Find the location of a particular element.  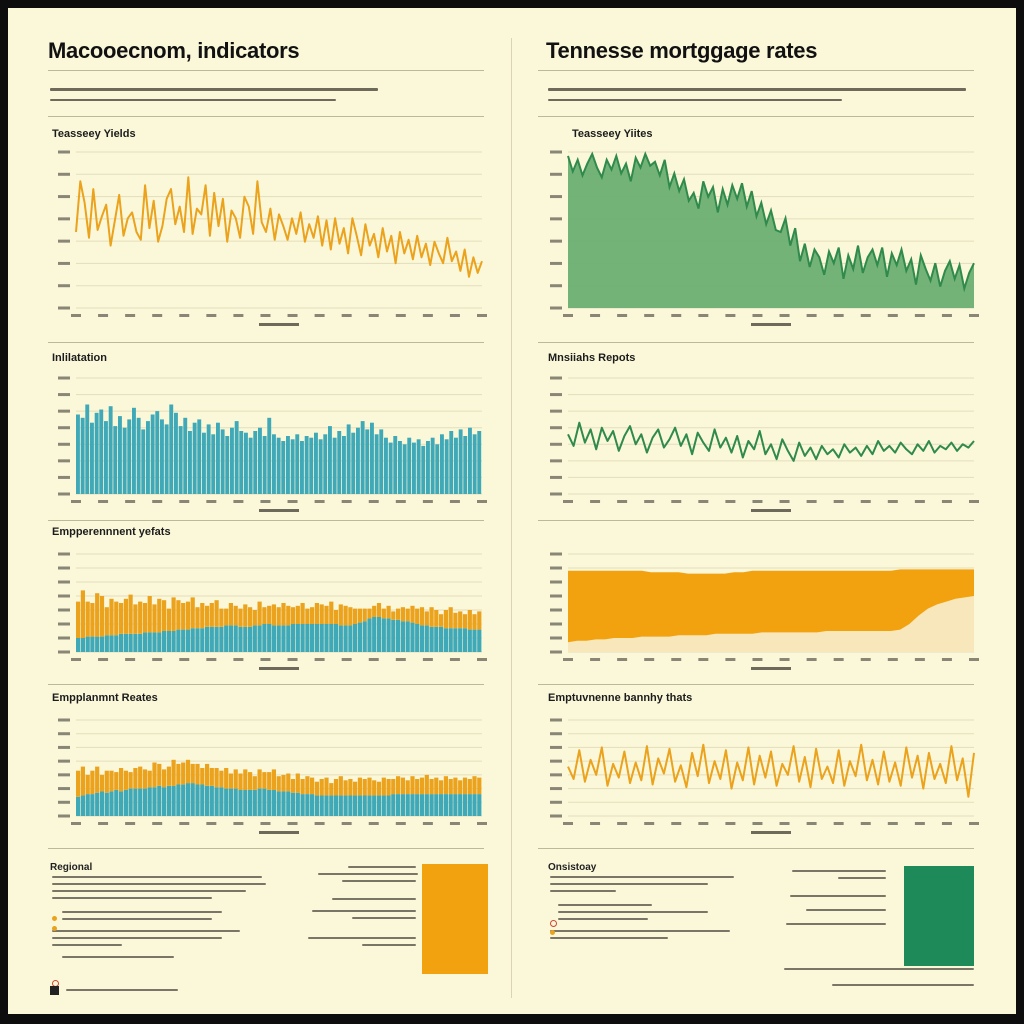

inflation-chart is located at coordinates (272, 444).